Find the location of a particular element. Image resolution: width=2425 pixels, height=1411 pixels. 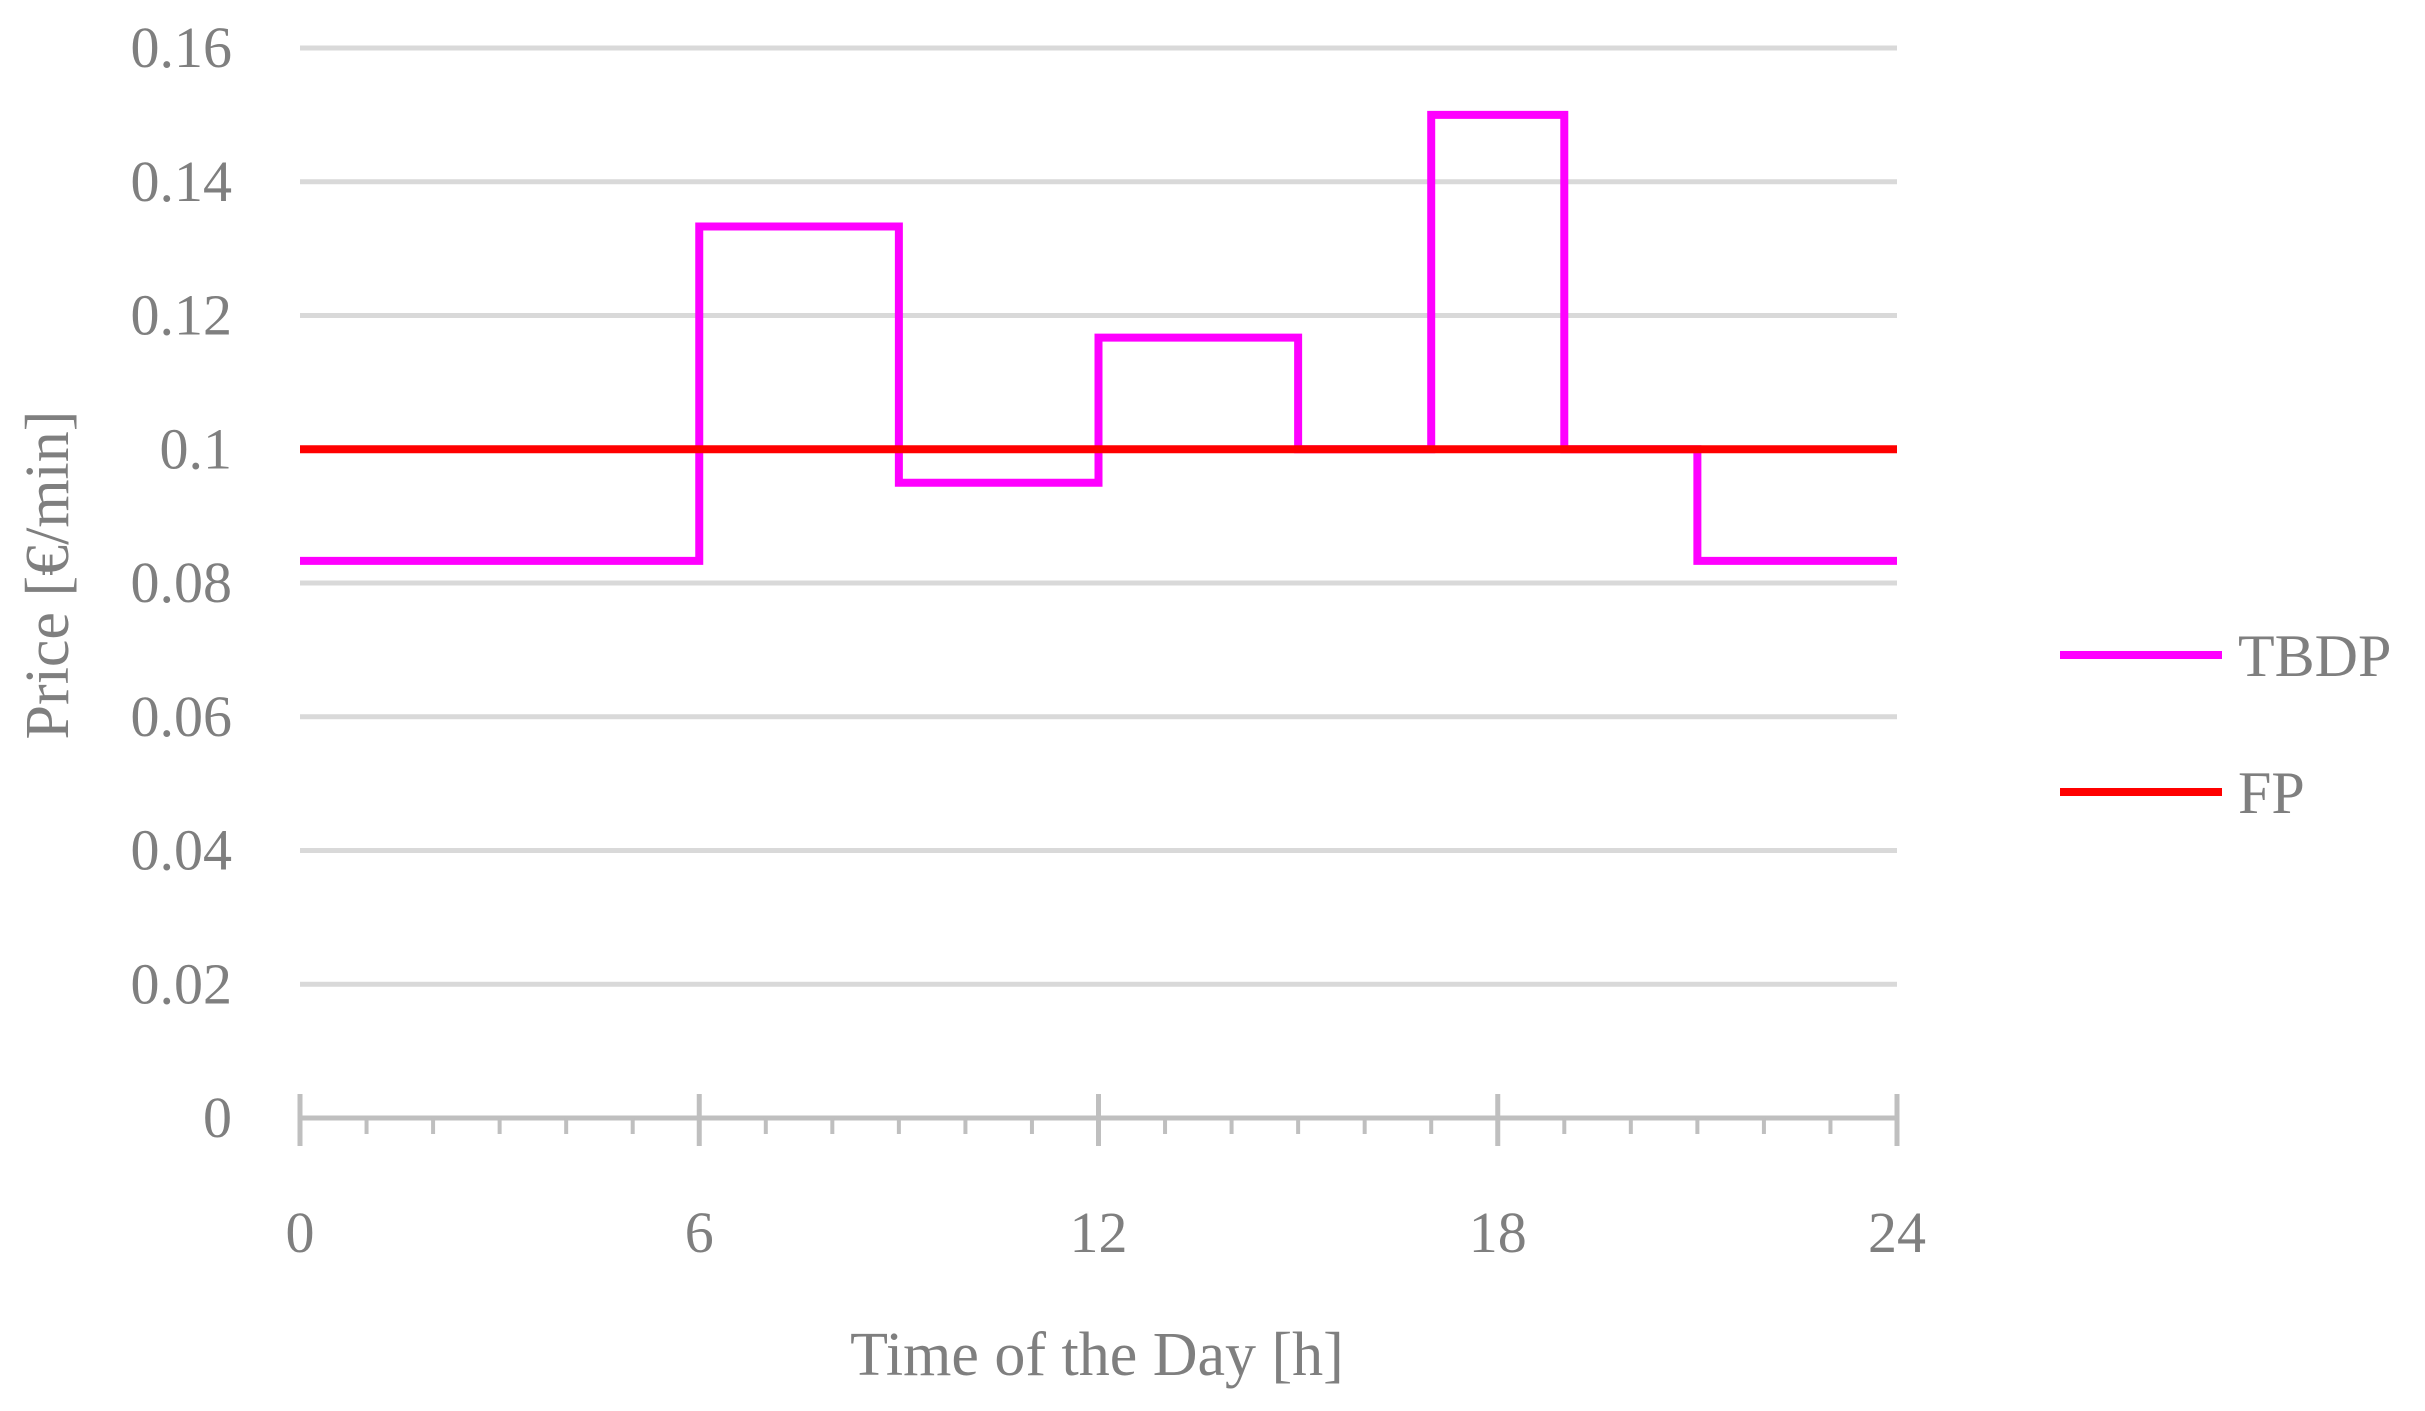

y-tick-label: 0.02 is located at coordinates (182, 983).